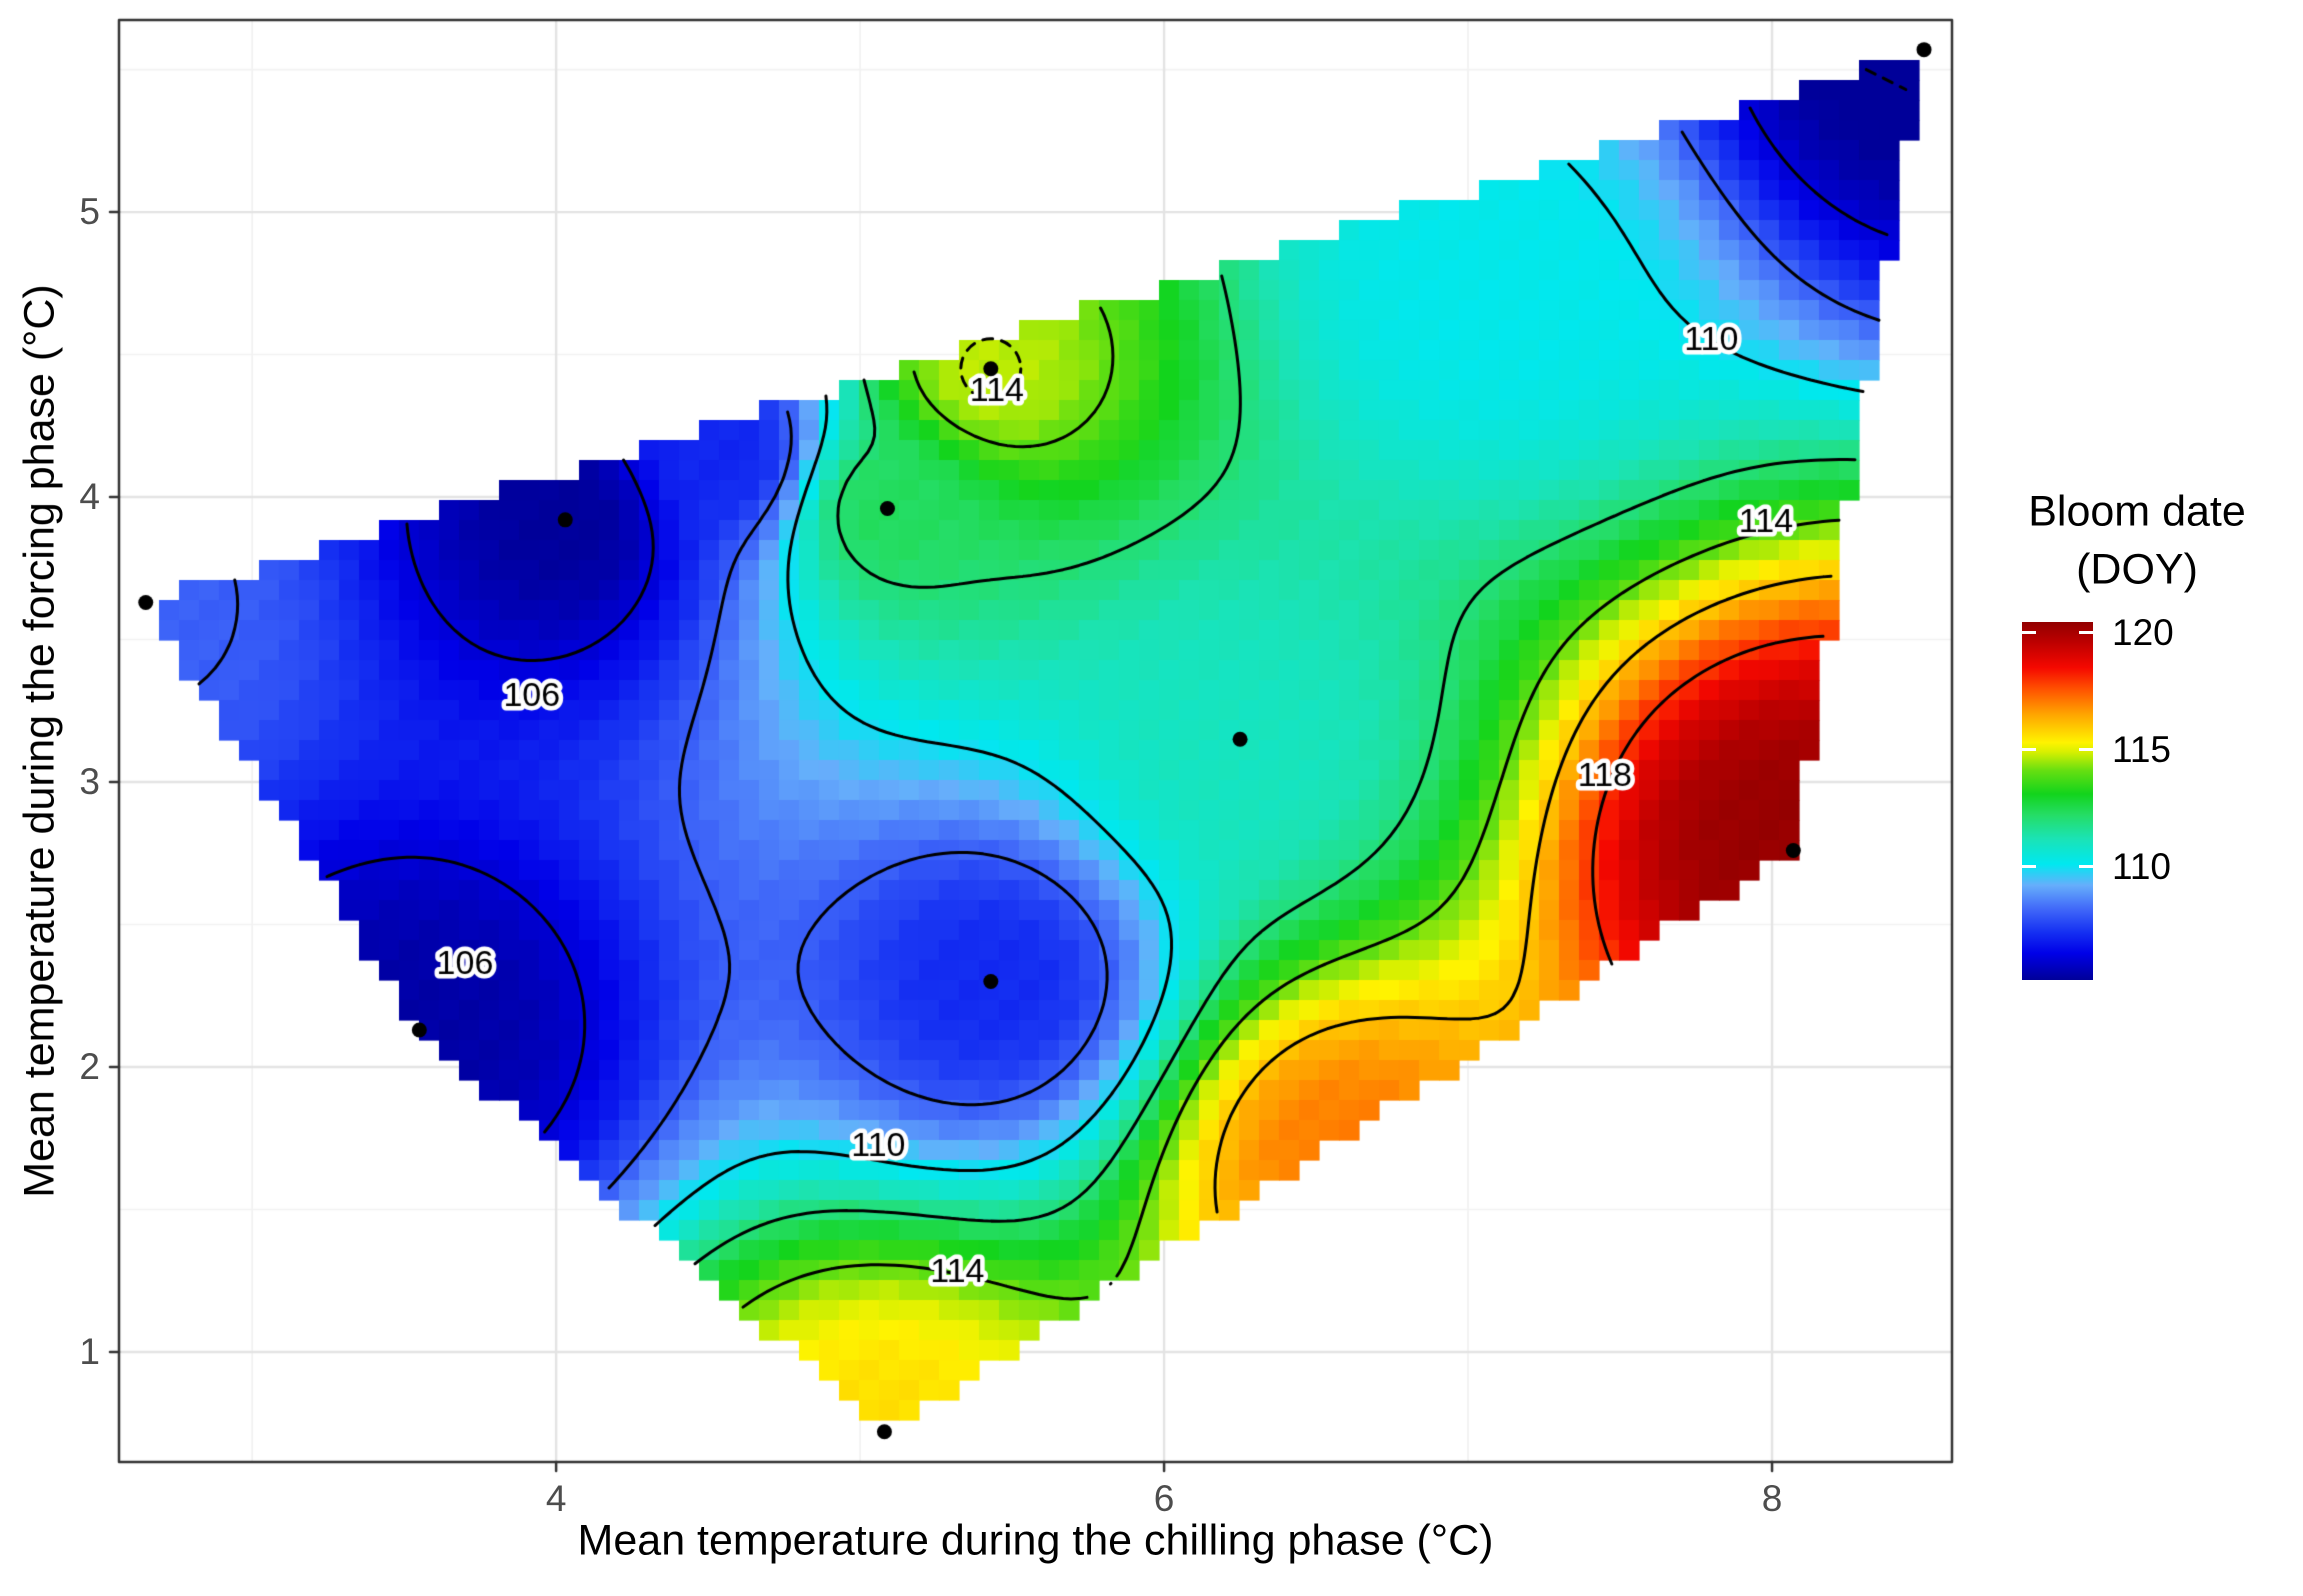 Image resolution: width=2303 pixels, height=1596 pixels. I want to click on legend-title-line2: (DOY), so click(2137, 569).